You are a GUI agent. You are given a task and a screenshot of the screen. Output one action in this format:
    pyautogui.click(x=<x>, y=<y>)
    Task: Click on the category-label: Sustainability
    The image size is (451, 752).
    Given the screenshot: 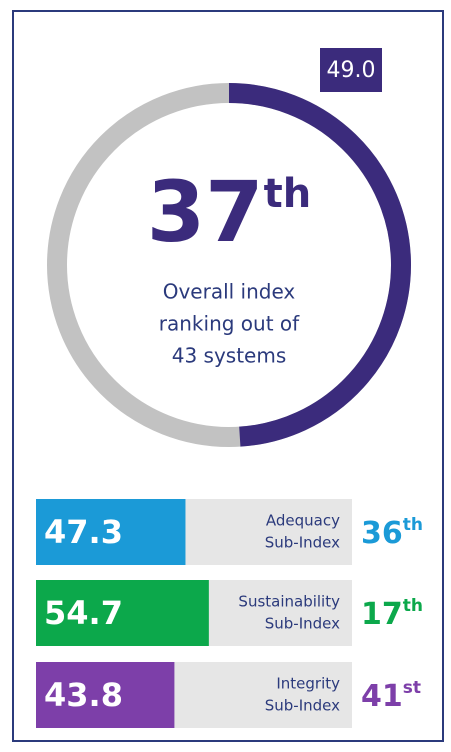 What is the action you would take?
    pyautogui.click(x=289, y=602)
    